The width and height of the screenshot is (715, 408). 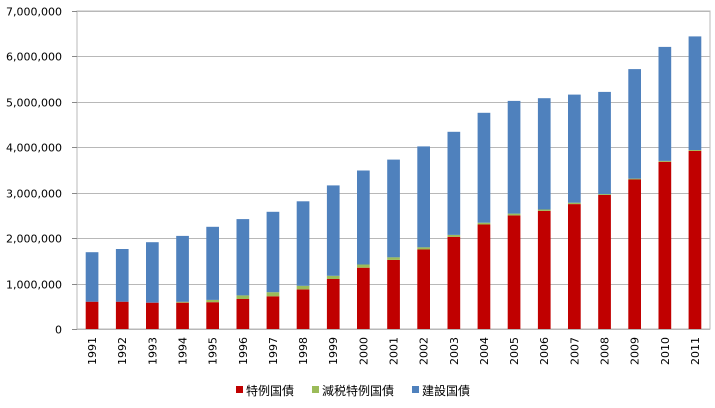 I want to click on y-tick-label: 5,000,000, so click(x=34, y=103).